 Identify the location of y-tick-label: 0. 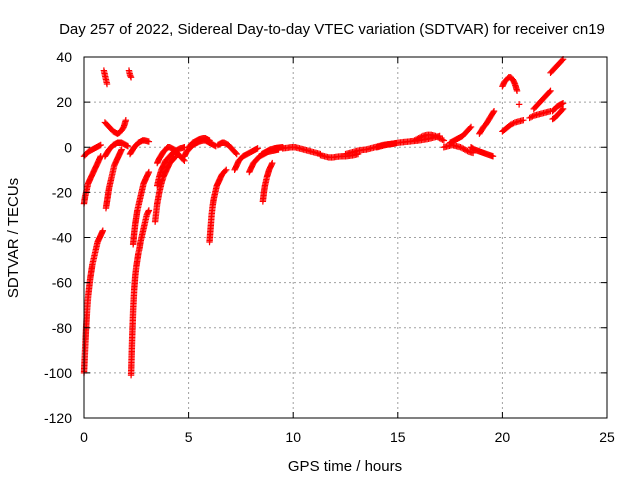
(68, 147).